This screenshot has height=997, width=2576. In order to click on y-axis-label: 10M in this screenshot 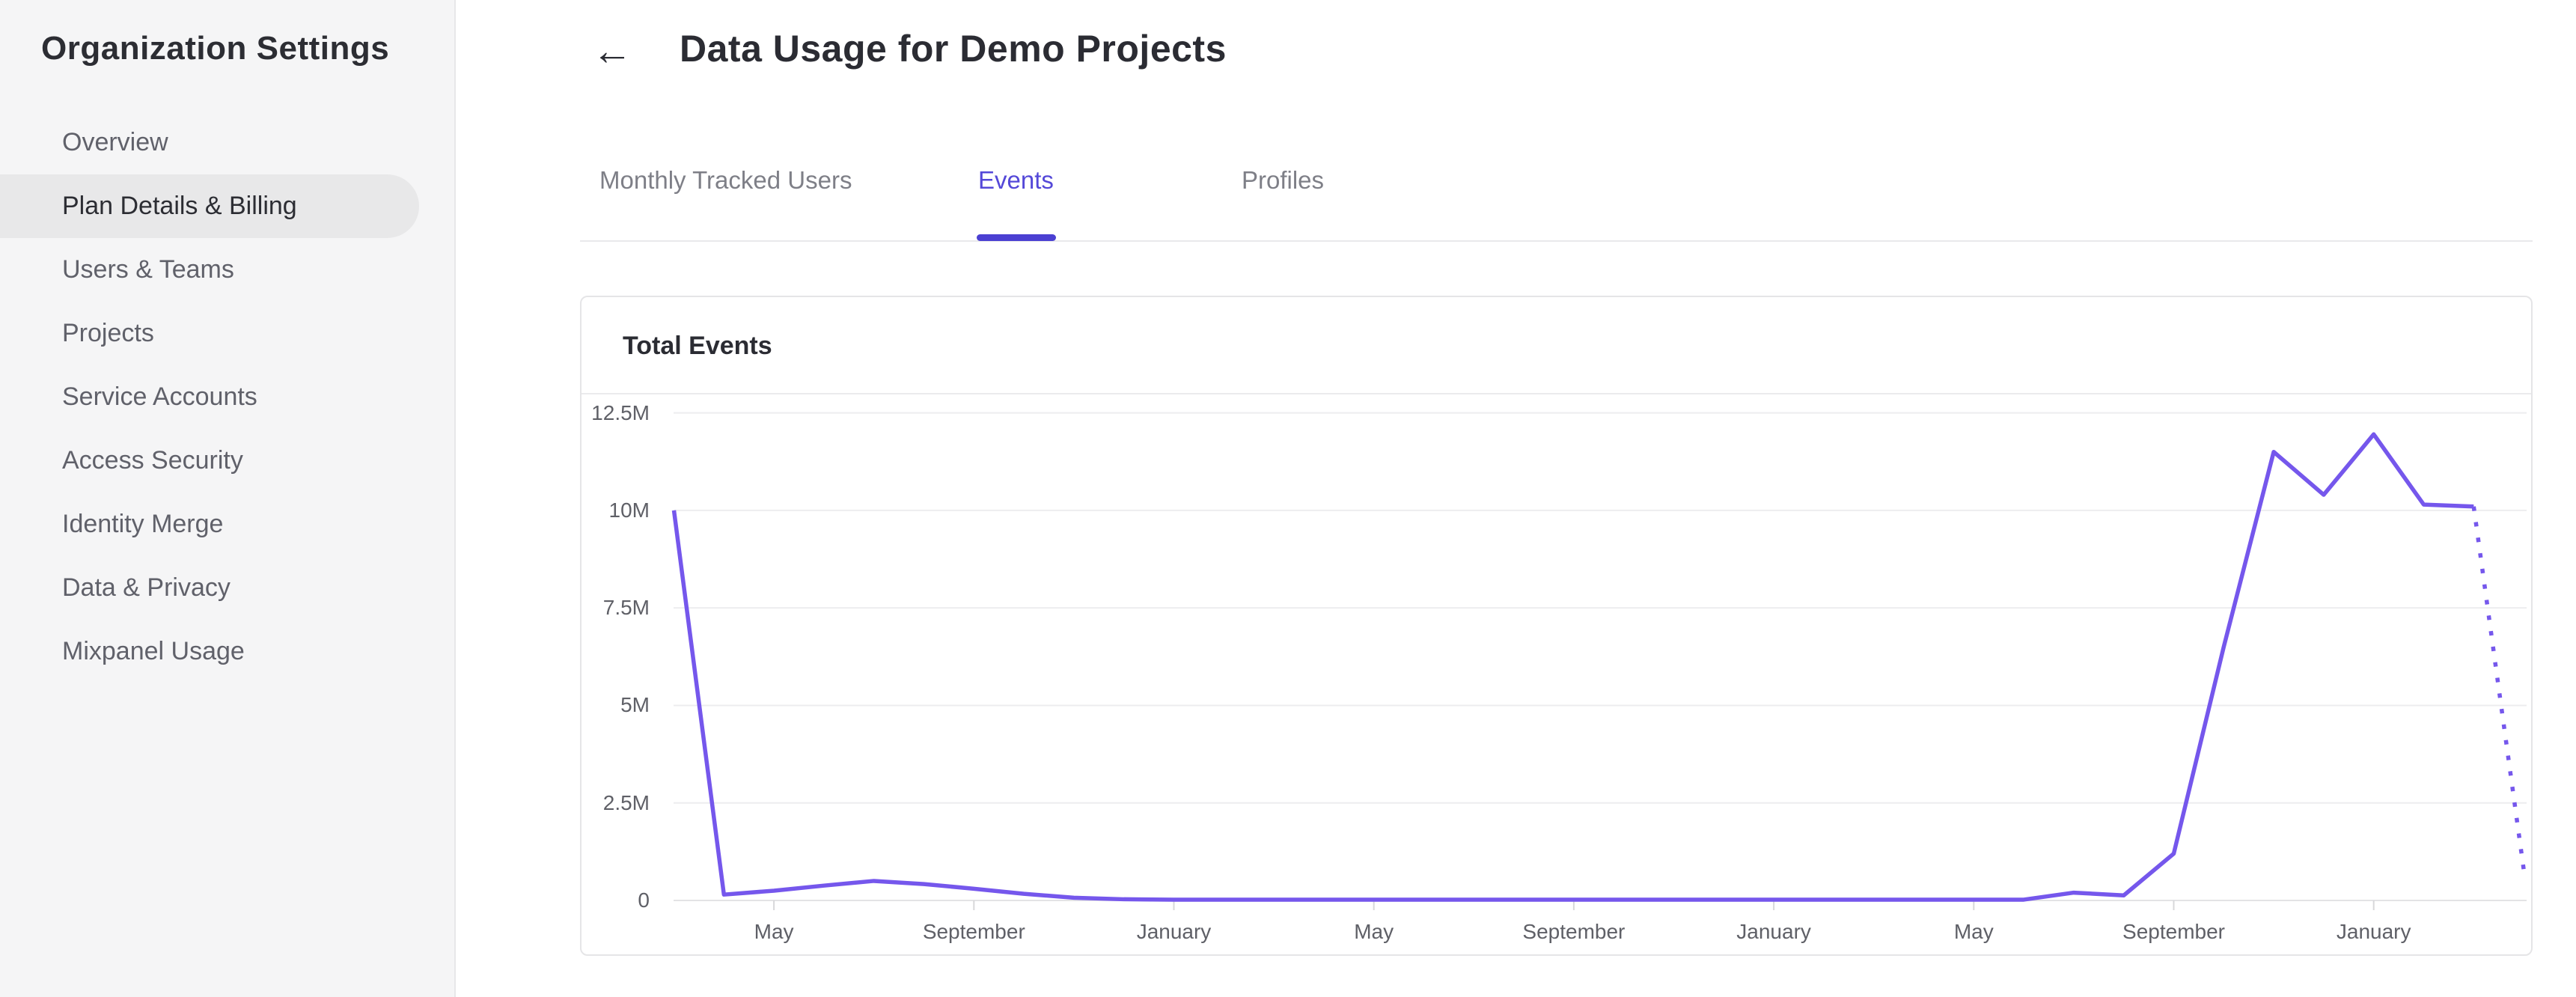, I will do `click(629, 510)`.